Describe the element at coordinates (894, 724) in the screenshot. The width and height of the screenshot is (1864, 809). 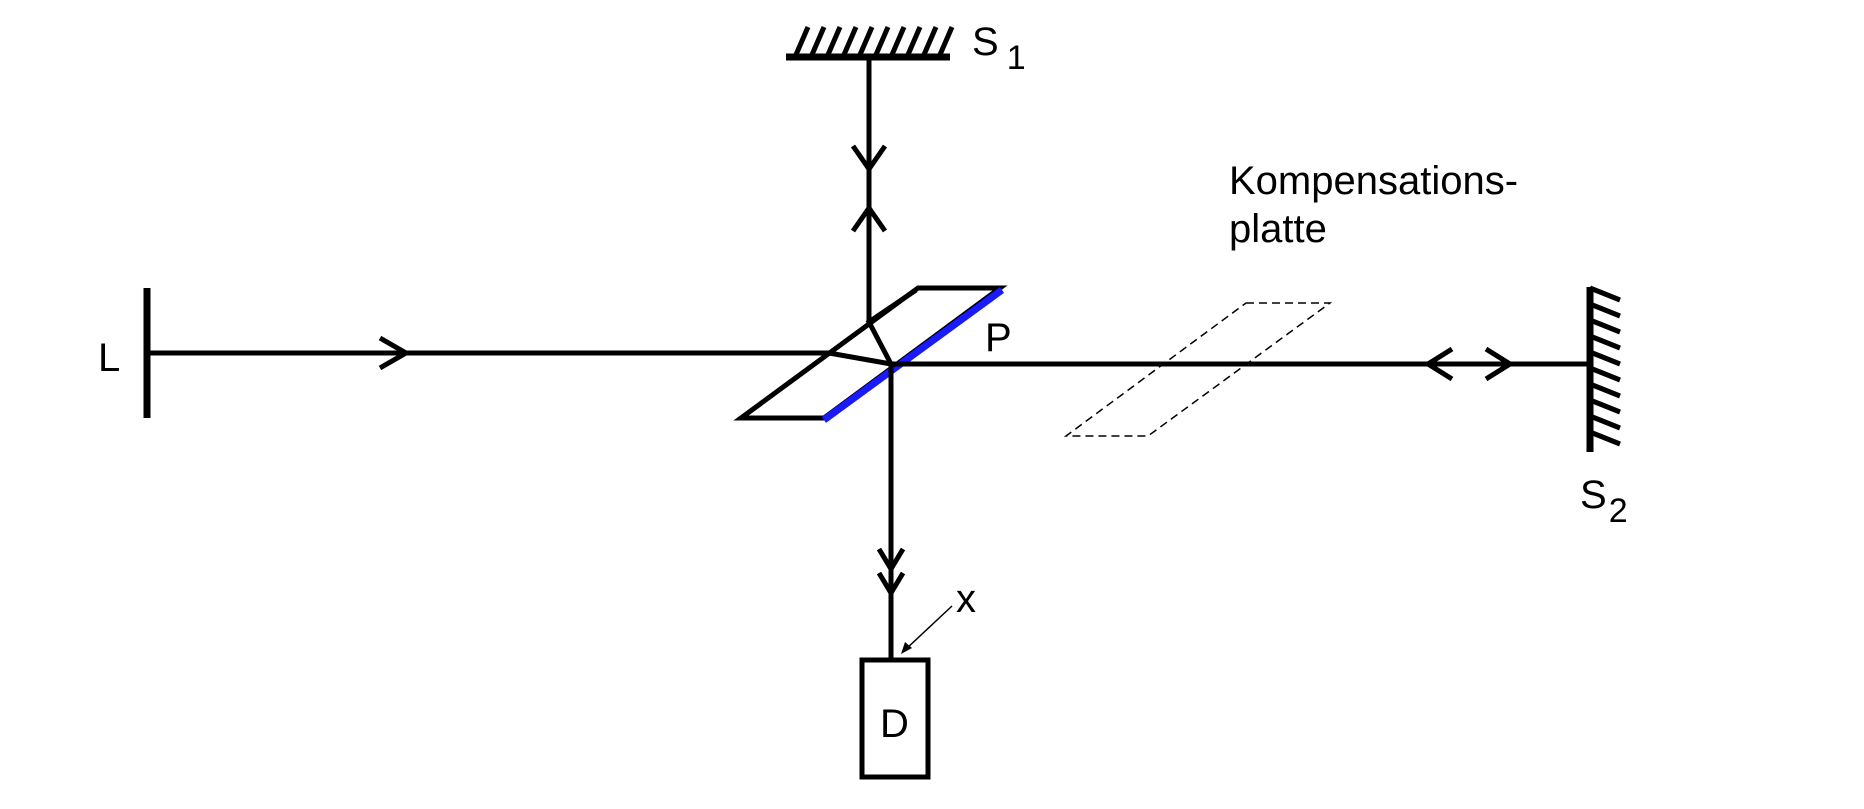
I see `label-detector: D` at that location.